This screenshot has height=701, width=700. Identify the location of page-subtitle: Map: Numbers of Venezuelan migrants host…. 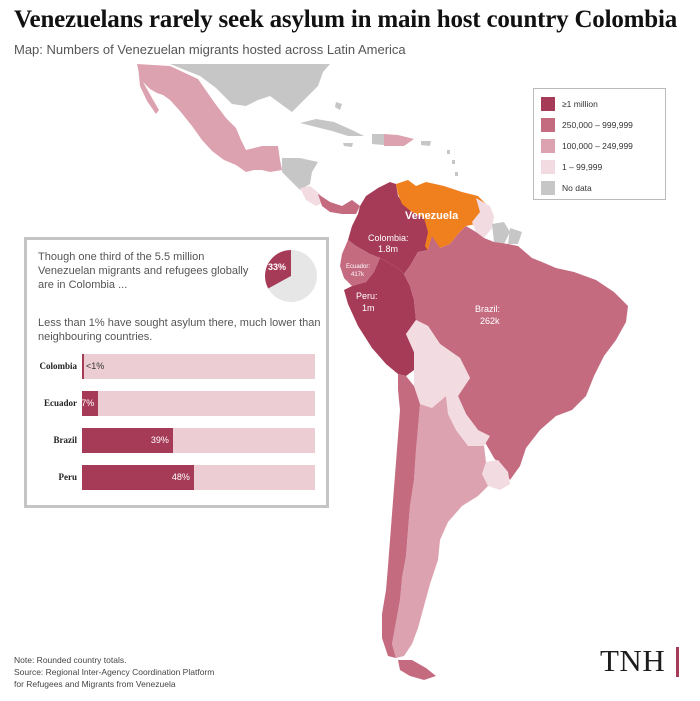
(210, 49).